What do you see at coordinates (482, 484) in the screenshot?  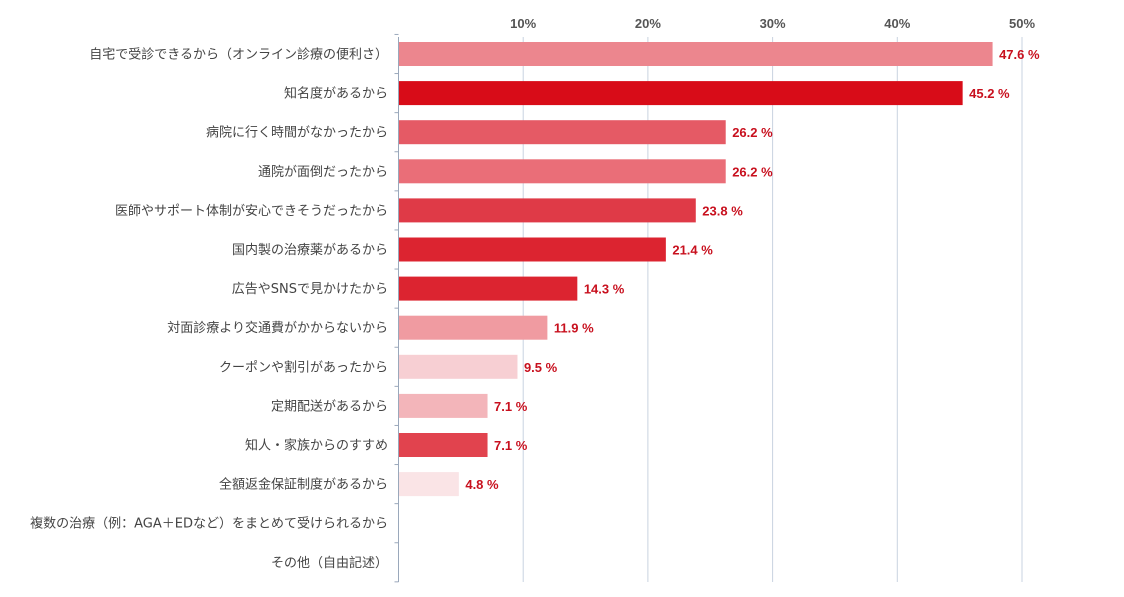 I see `data-label: 4.8 %` at bounding box center [482, 484].